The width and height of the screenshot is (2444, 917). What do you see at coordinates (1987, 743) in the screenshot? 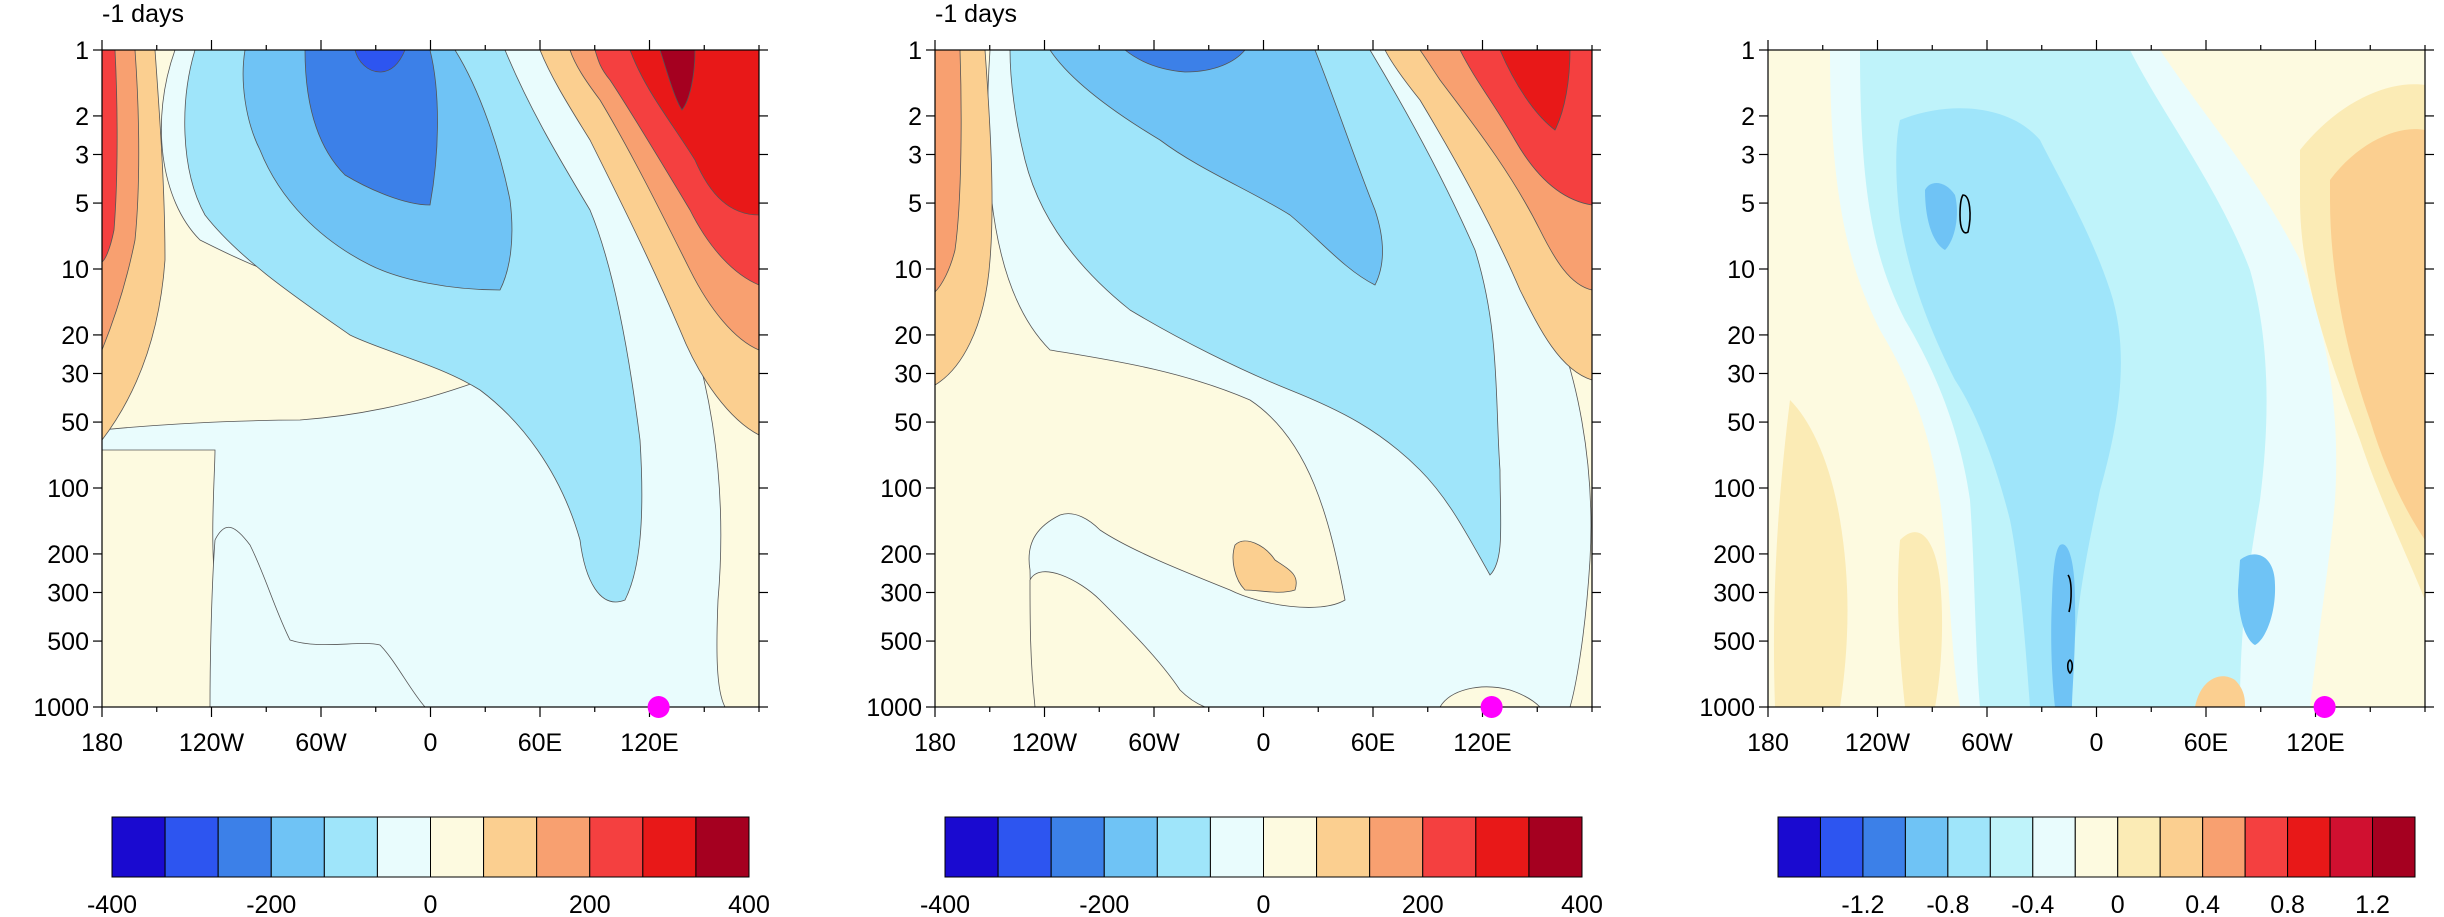
I see `panel-3-xtick-label: 60W` at bounding box center [1987, 743].